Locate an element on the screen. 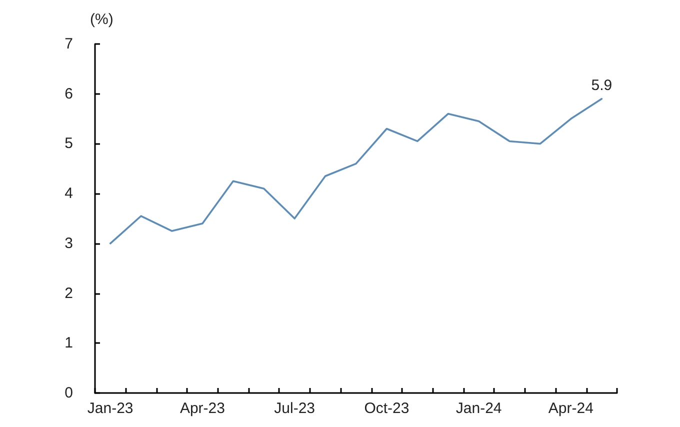 The width and height of the screenshot is (680, 427). x-tick-label: Jan-23 is located at coordinates (110, 408).